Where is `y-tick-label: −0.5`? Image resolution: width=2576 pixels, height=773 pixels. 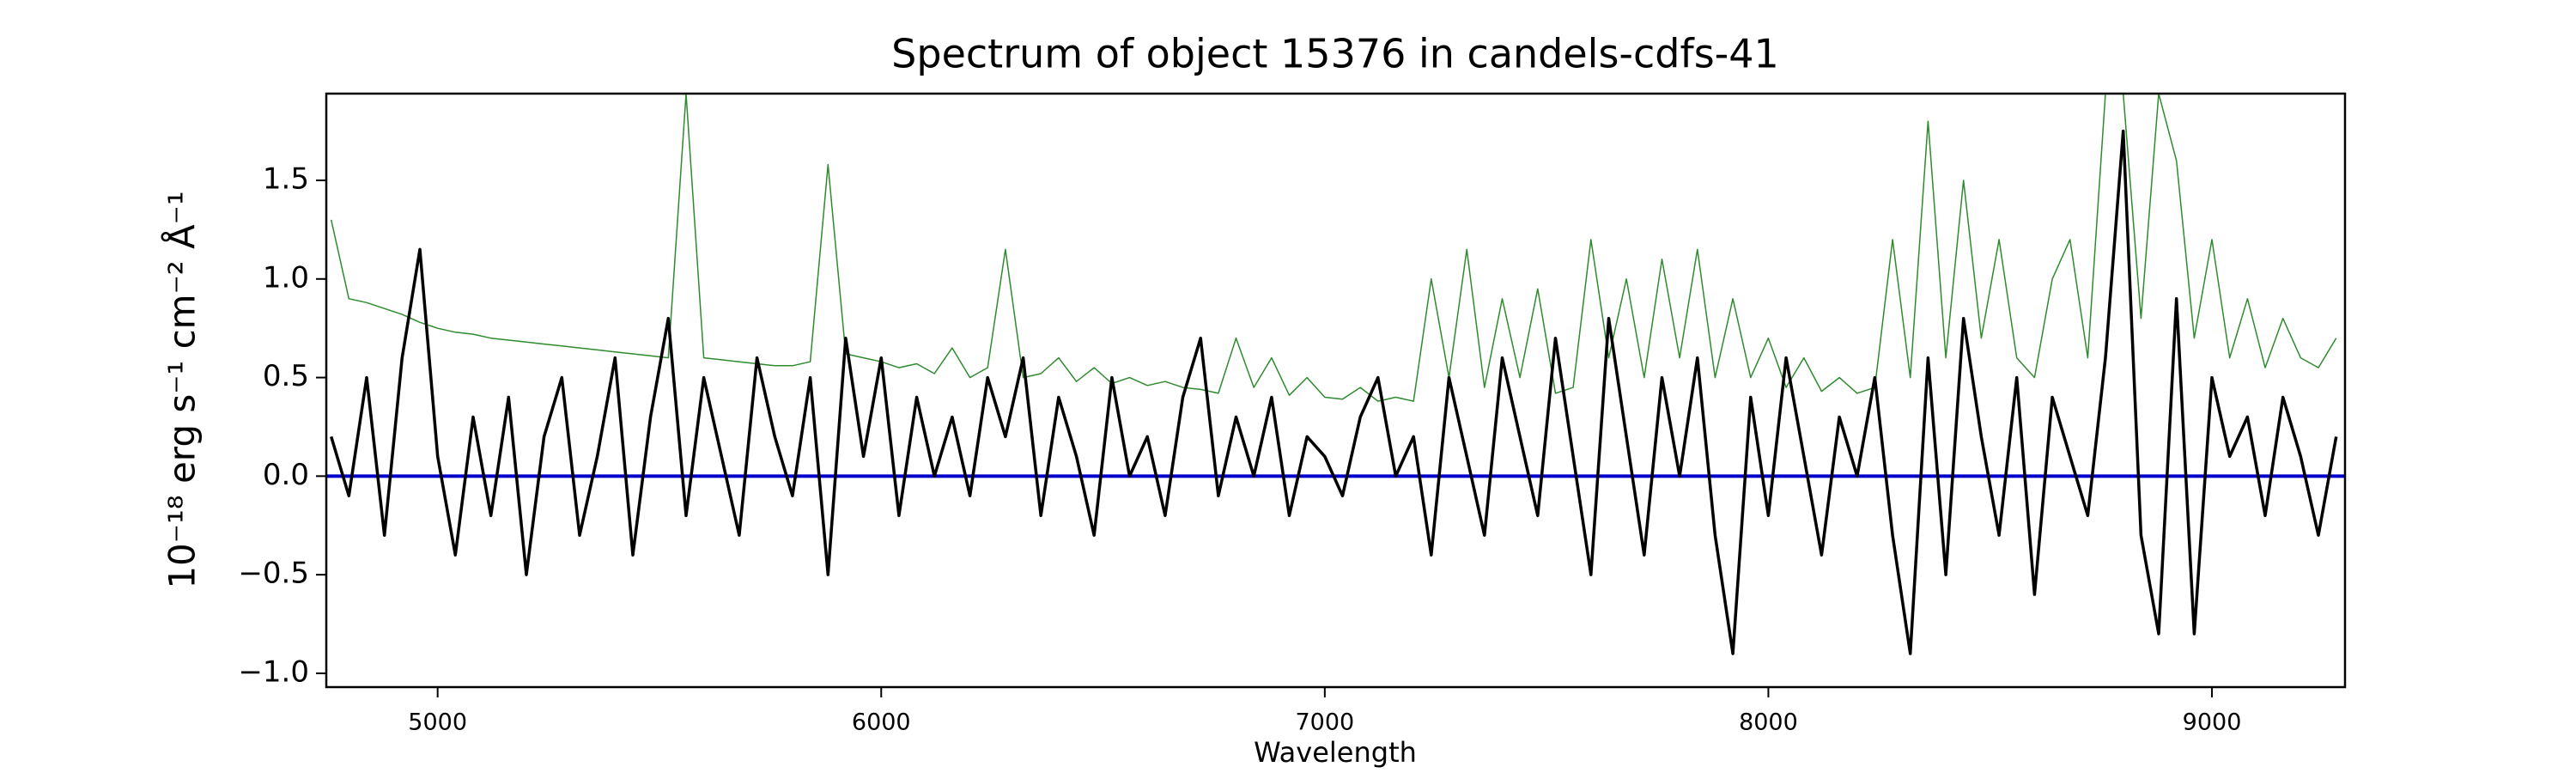 y-tick-label: −0.5 is located at coordinates (273, 574).